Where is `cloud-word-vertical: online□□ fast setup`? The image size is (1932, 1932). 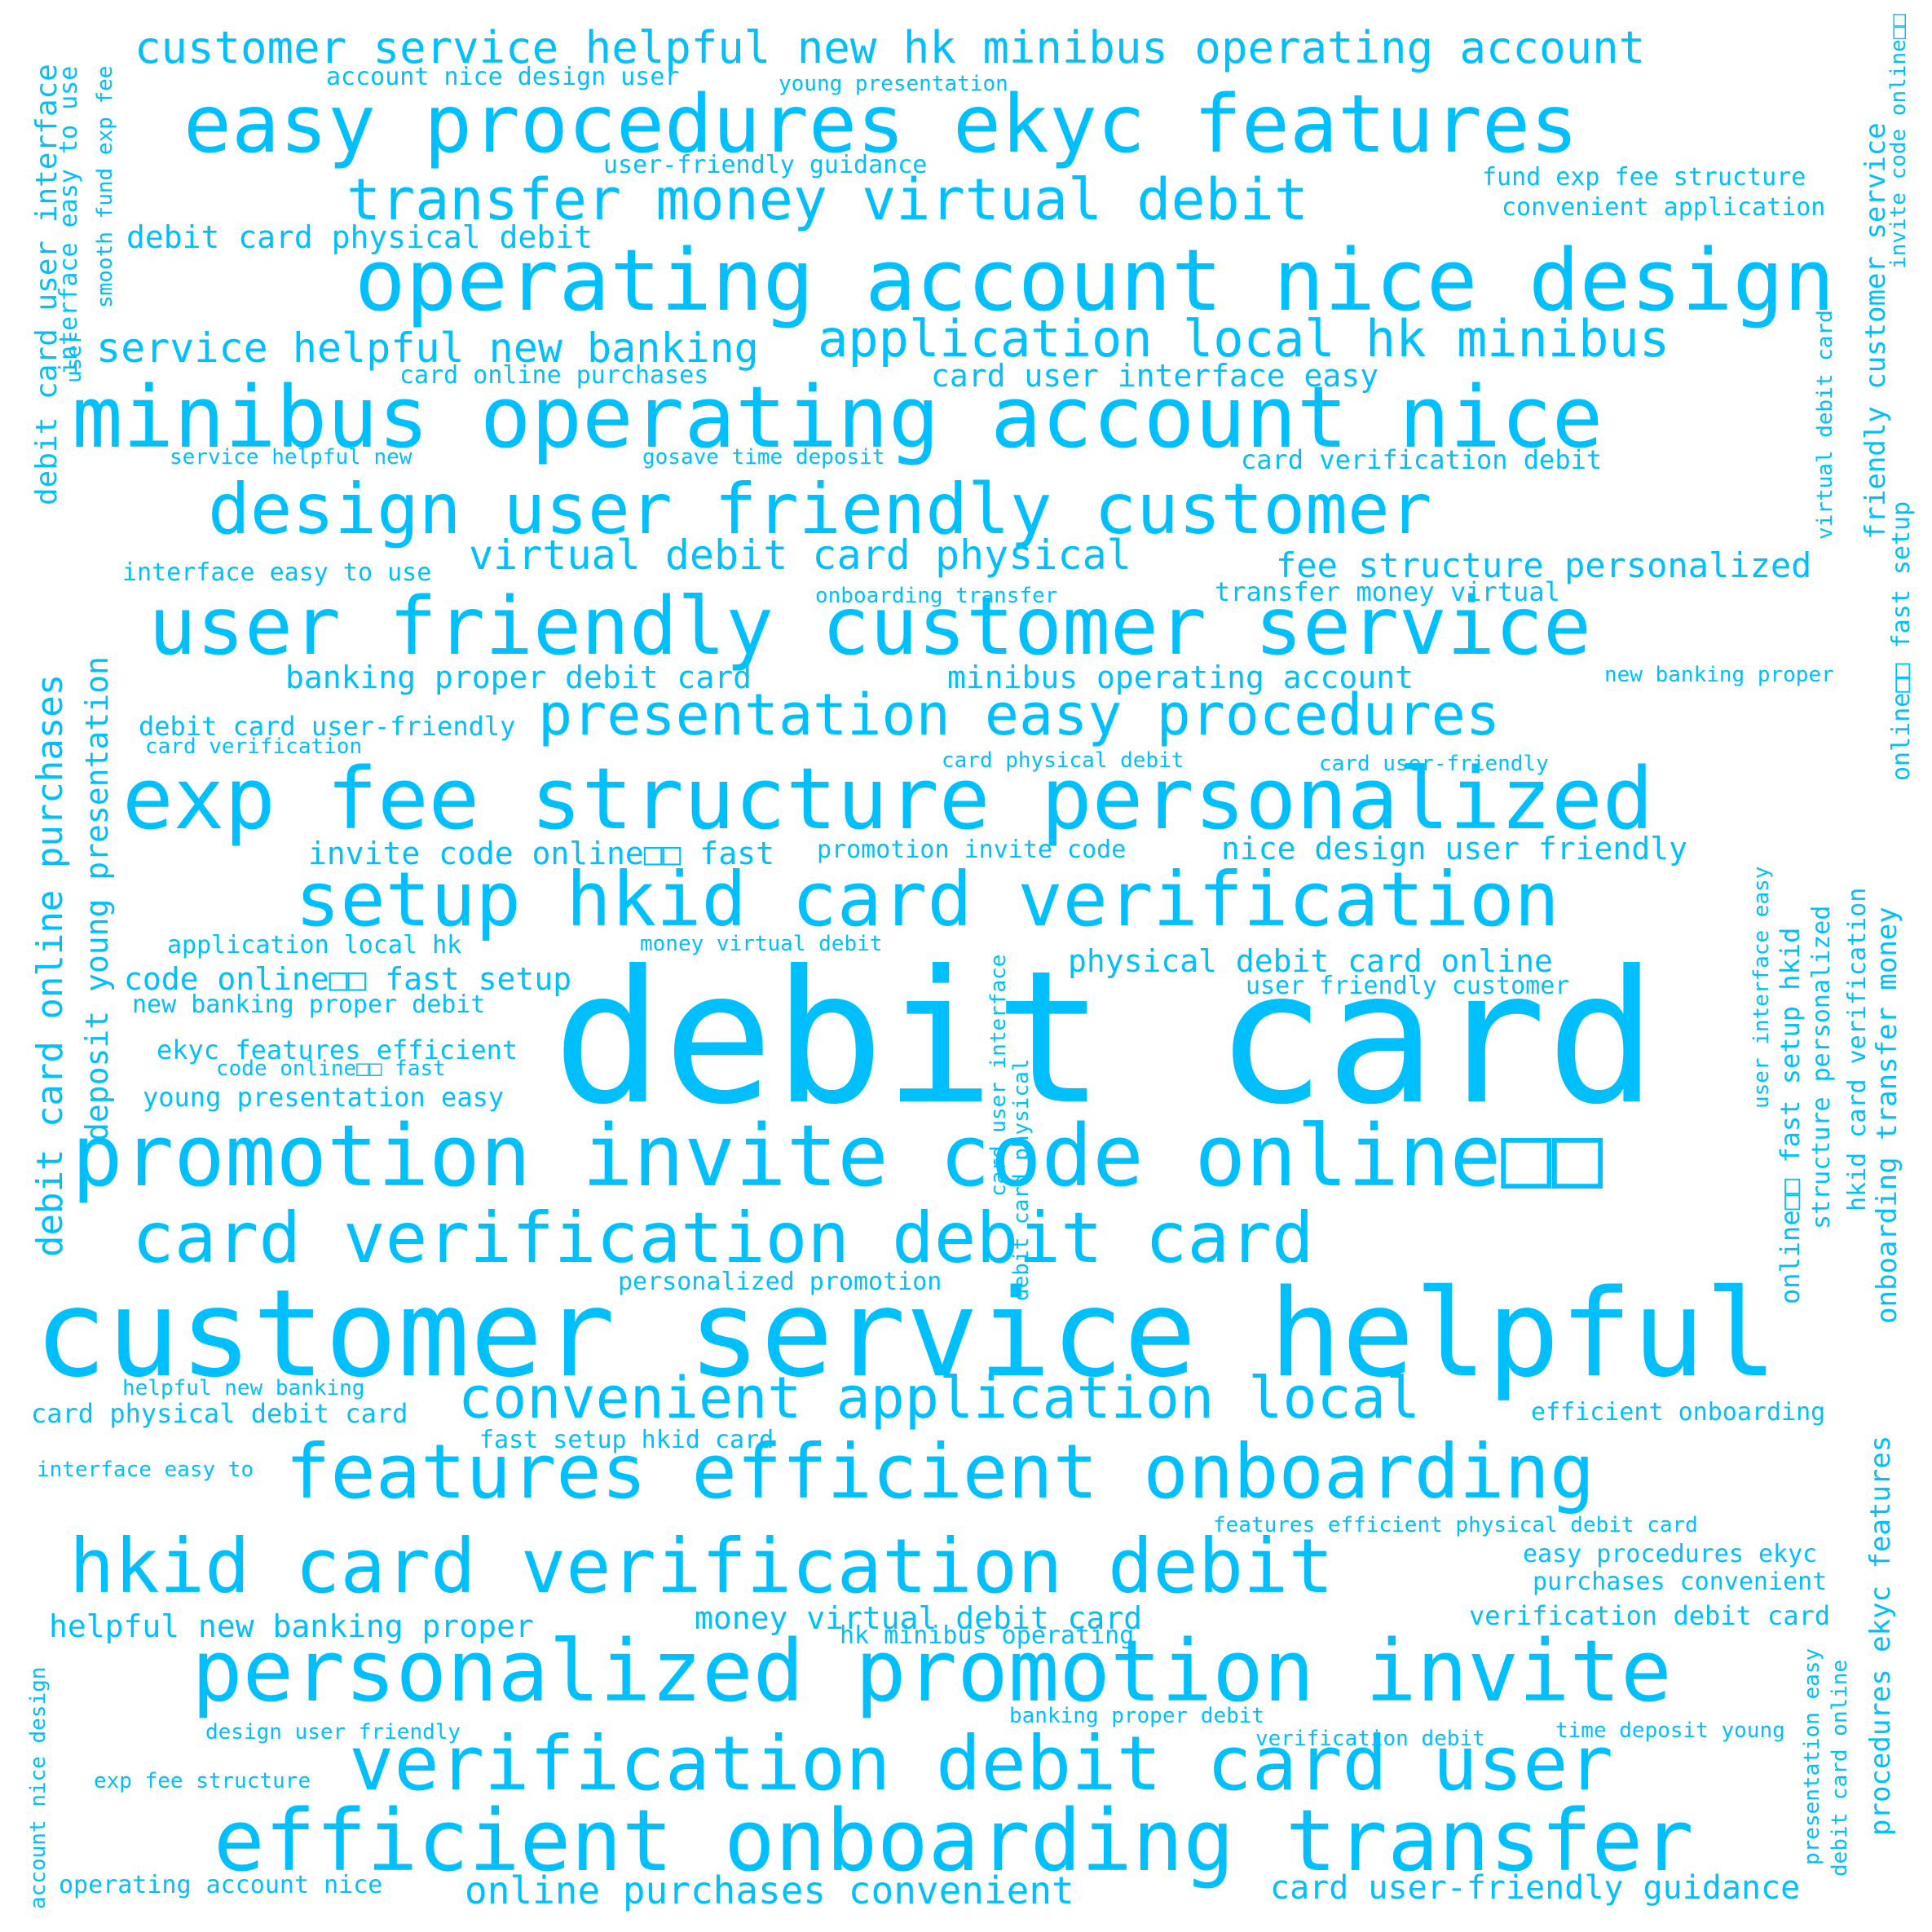
cloud-word-vertical: online□□ fast setup is located at coordinates (1901, 641).